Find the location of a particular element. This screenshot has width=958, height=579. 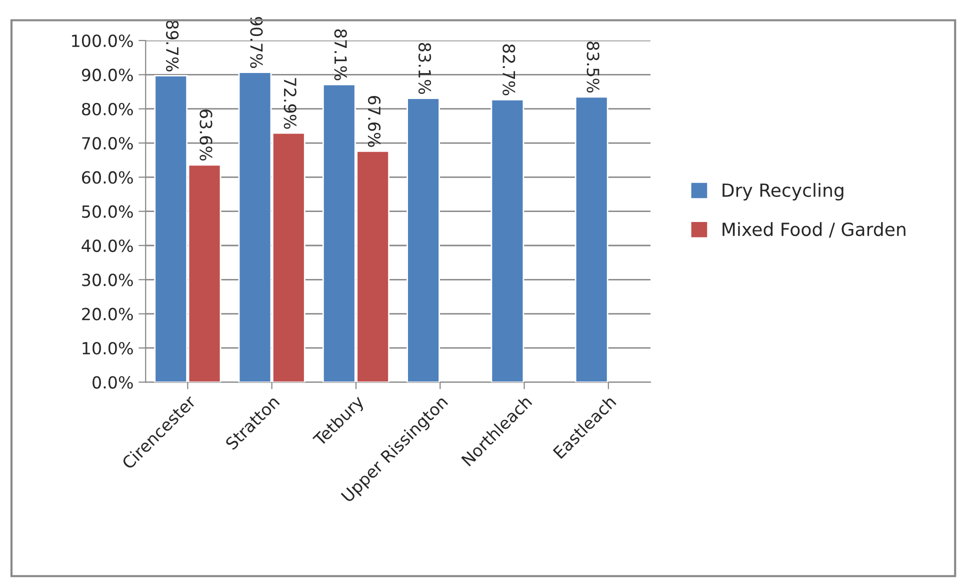

y-tick-label: 90.0% is located at coordinates (107, 75).